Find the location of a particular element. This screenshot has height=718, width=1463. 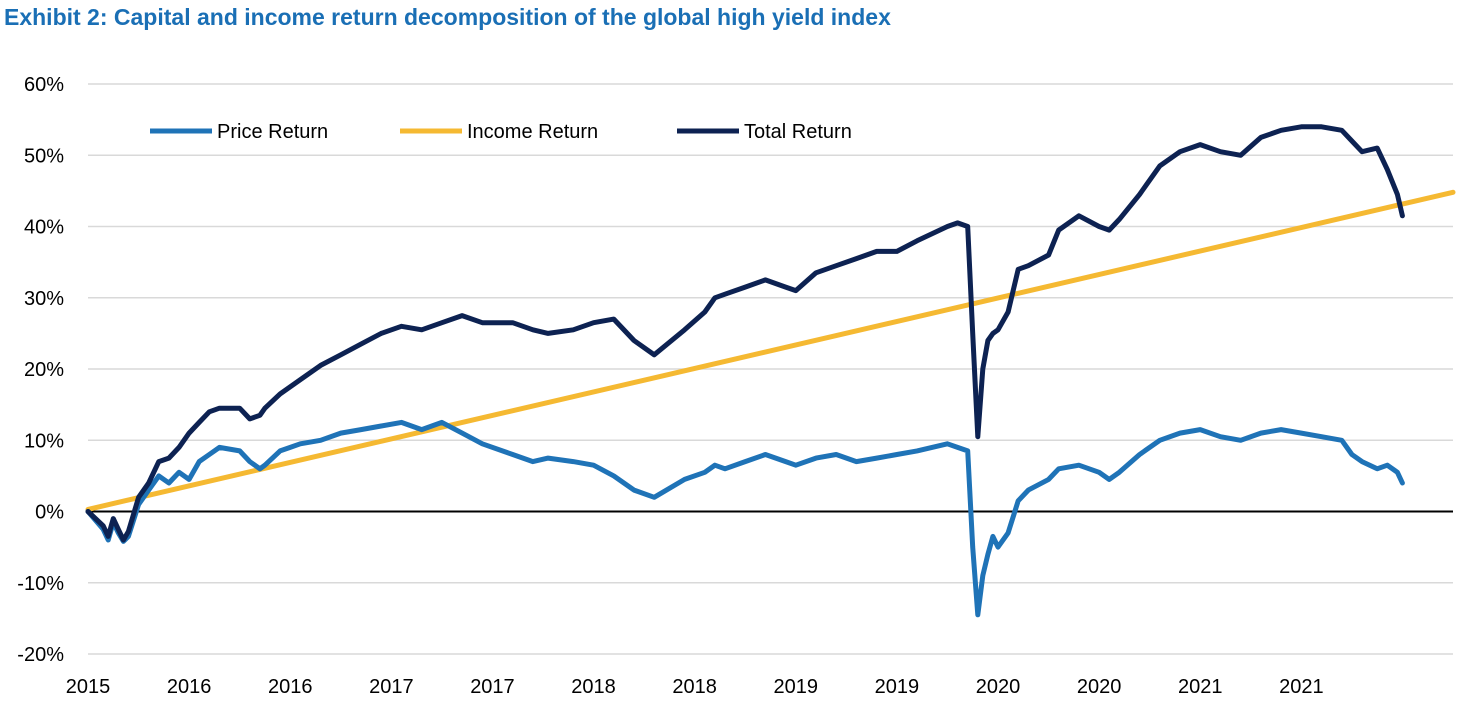

legend: Price Return Income Return Total Return is located at coordinates (501, 132).